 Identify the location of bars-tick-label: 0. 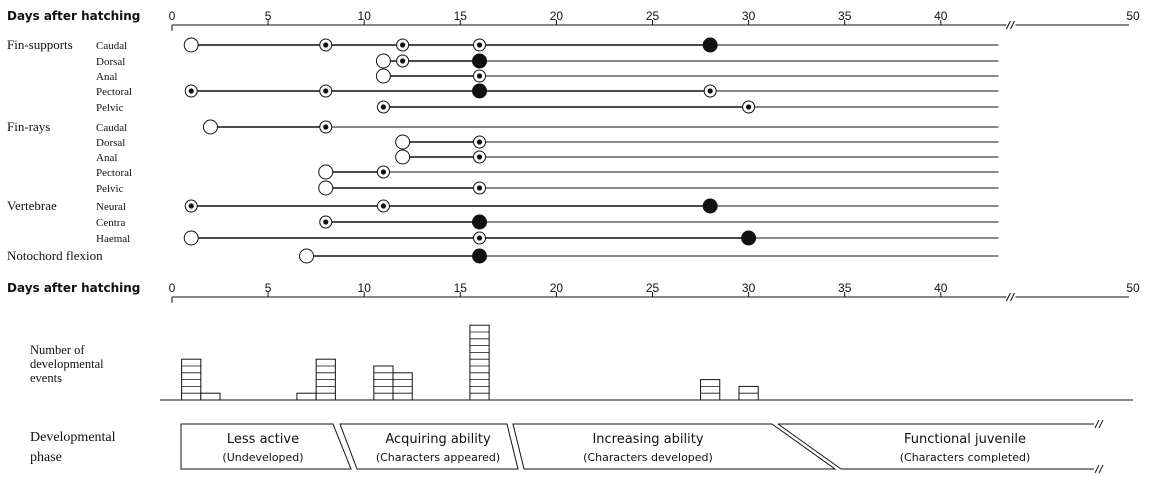
(172, 288).